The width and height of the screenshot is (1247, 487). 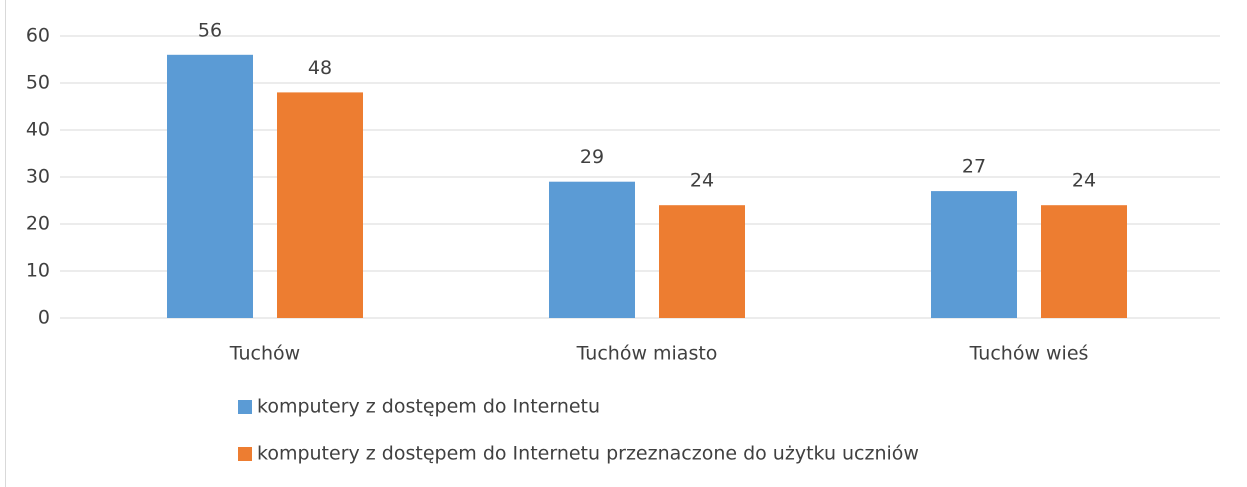 What do you see at coordinates (38, 130) in the screenshot?
I see `y-tick-label: 40` at bounding box center [38, 130].